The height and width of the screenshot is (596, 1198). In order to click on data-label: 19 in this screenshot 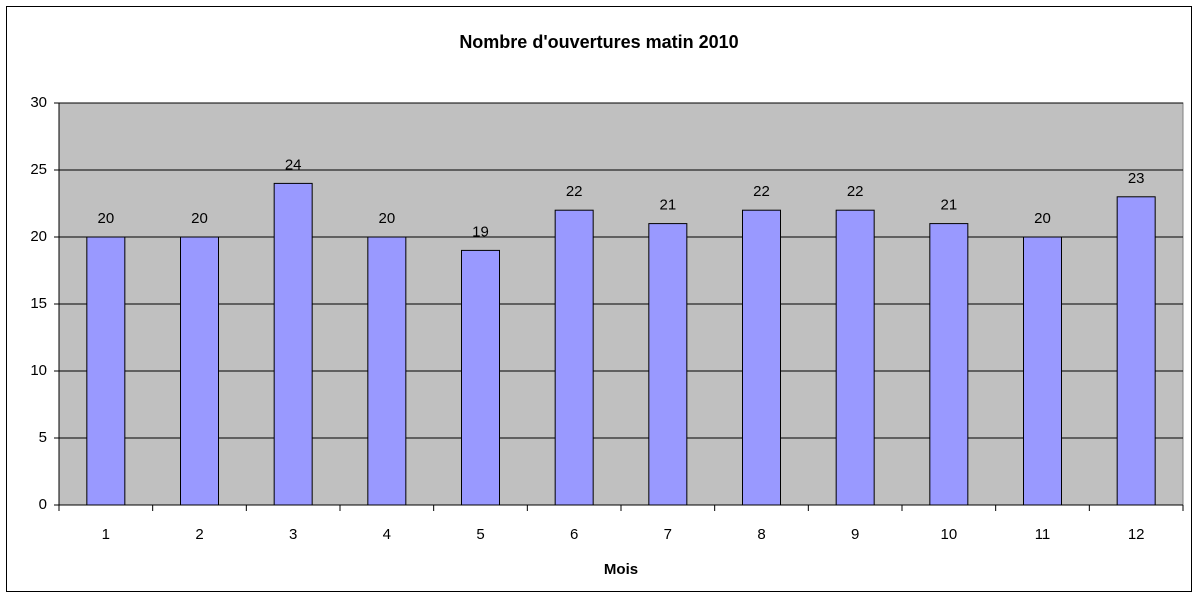, I will do `click(480, 231)`.